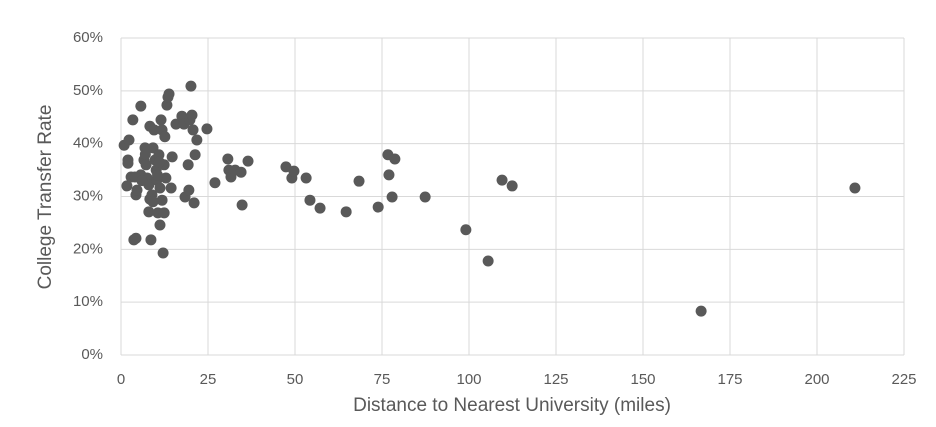  Describe the element at coordinates (121, 379) in the screenshot. I see `x-tick-label: 0` at that location.